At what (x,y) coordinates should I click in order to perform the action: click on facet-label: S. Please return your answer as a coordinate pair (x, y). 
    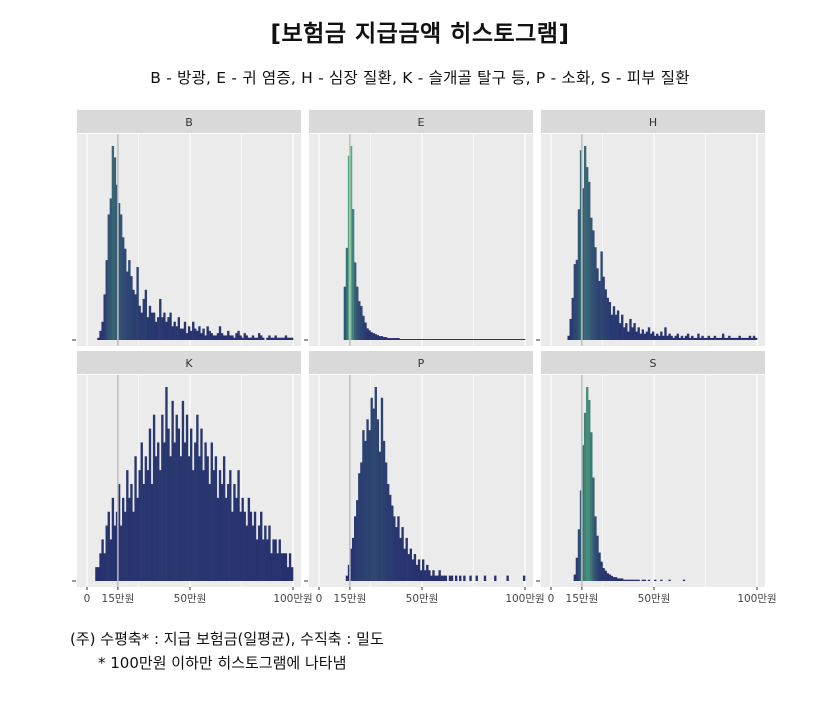
    Looking at the image, I should click on (653, 363).